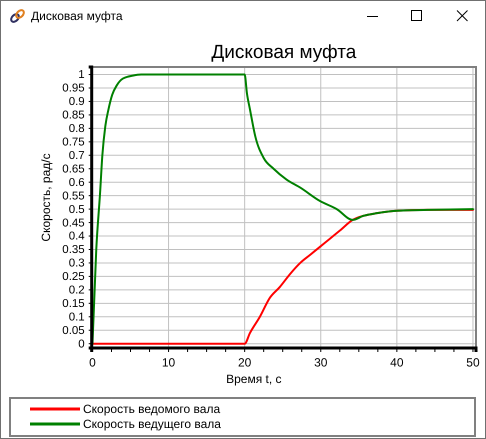  I want to click on y-tick-label: 0, so click(81, 344).